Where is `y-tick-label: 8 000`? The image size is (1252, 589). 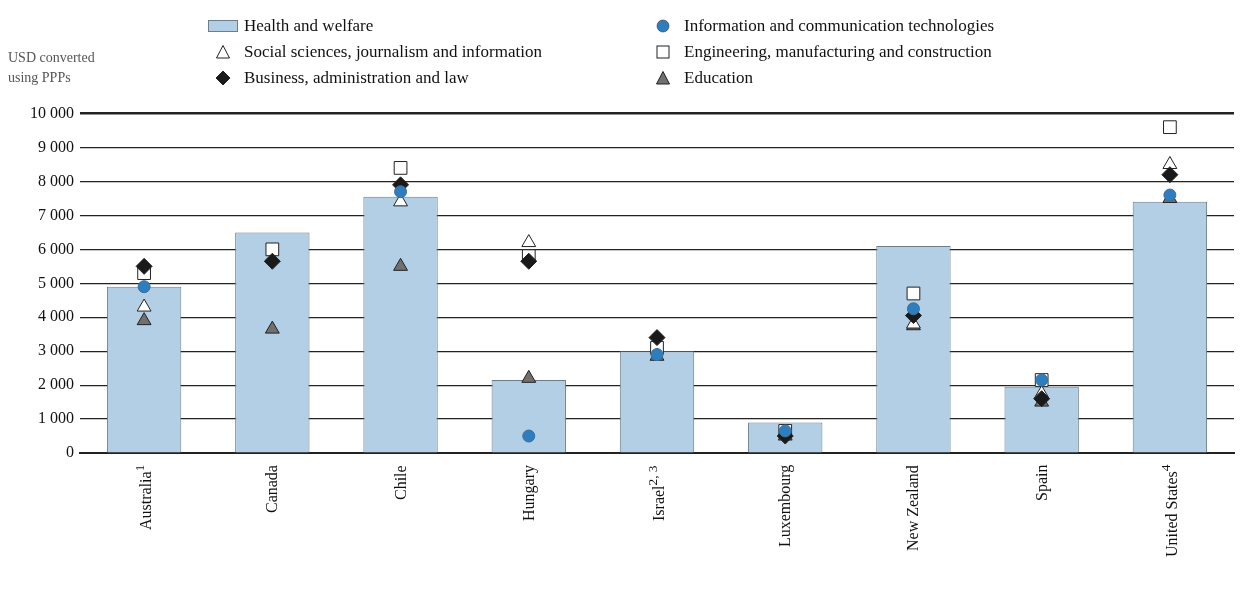
y-tick-label: 8 000 is located at coordinates (56, 180).